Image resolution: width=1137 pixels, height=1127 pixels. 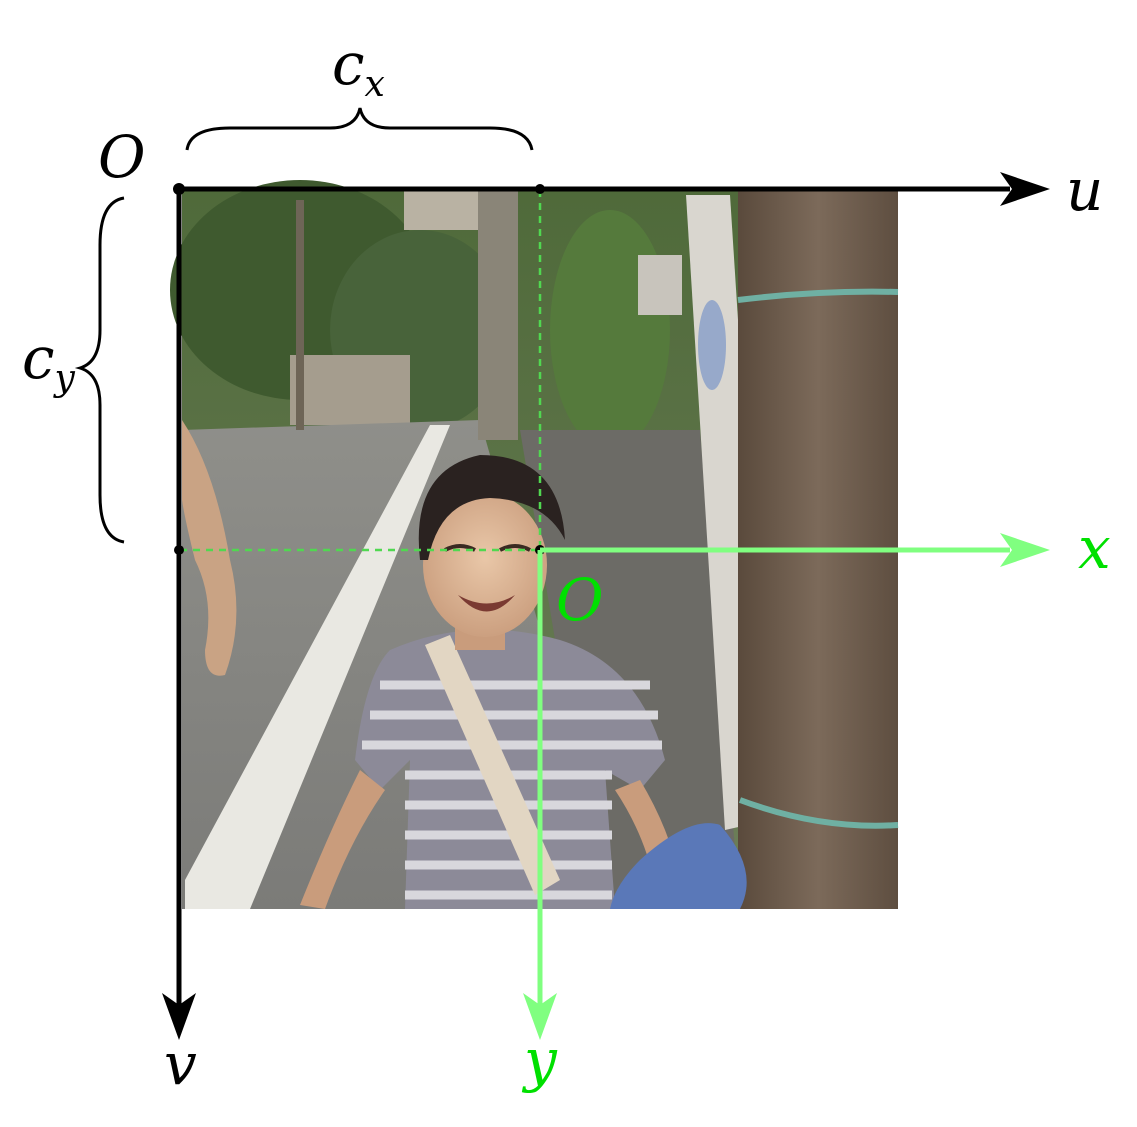 What do you see at coordinates (38, 358) in the screenshot?
I see `cy-label-main: c` at bounding box center [38, 358].